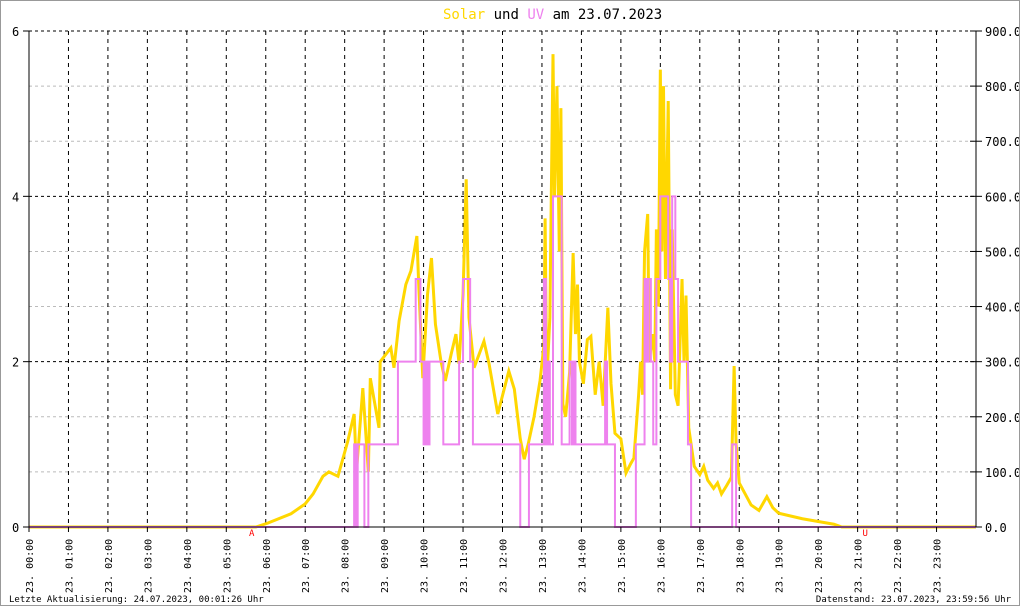 This screenshot has height=606, width=1020. What do you see at coordinates (996, 528) in the screenshot?
I see `right-tick-label: 0.0` at bounding box center [996, 528].